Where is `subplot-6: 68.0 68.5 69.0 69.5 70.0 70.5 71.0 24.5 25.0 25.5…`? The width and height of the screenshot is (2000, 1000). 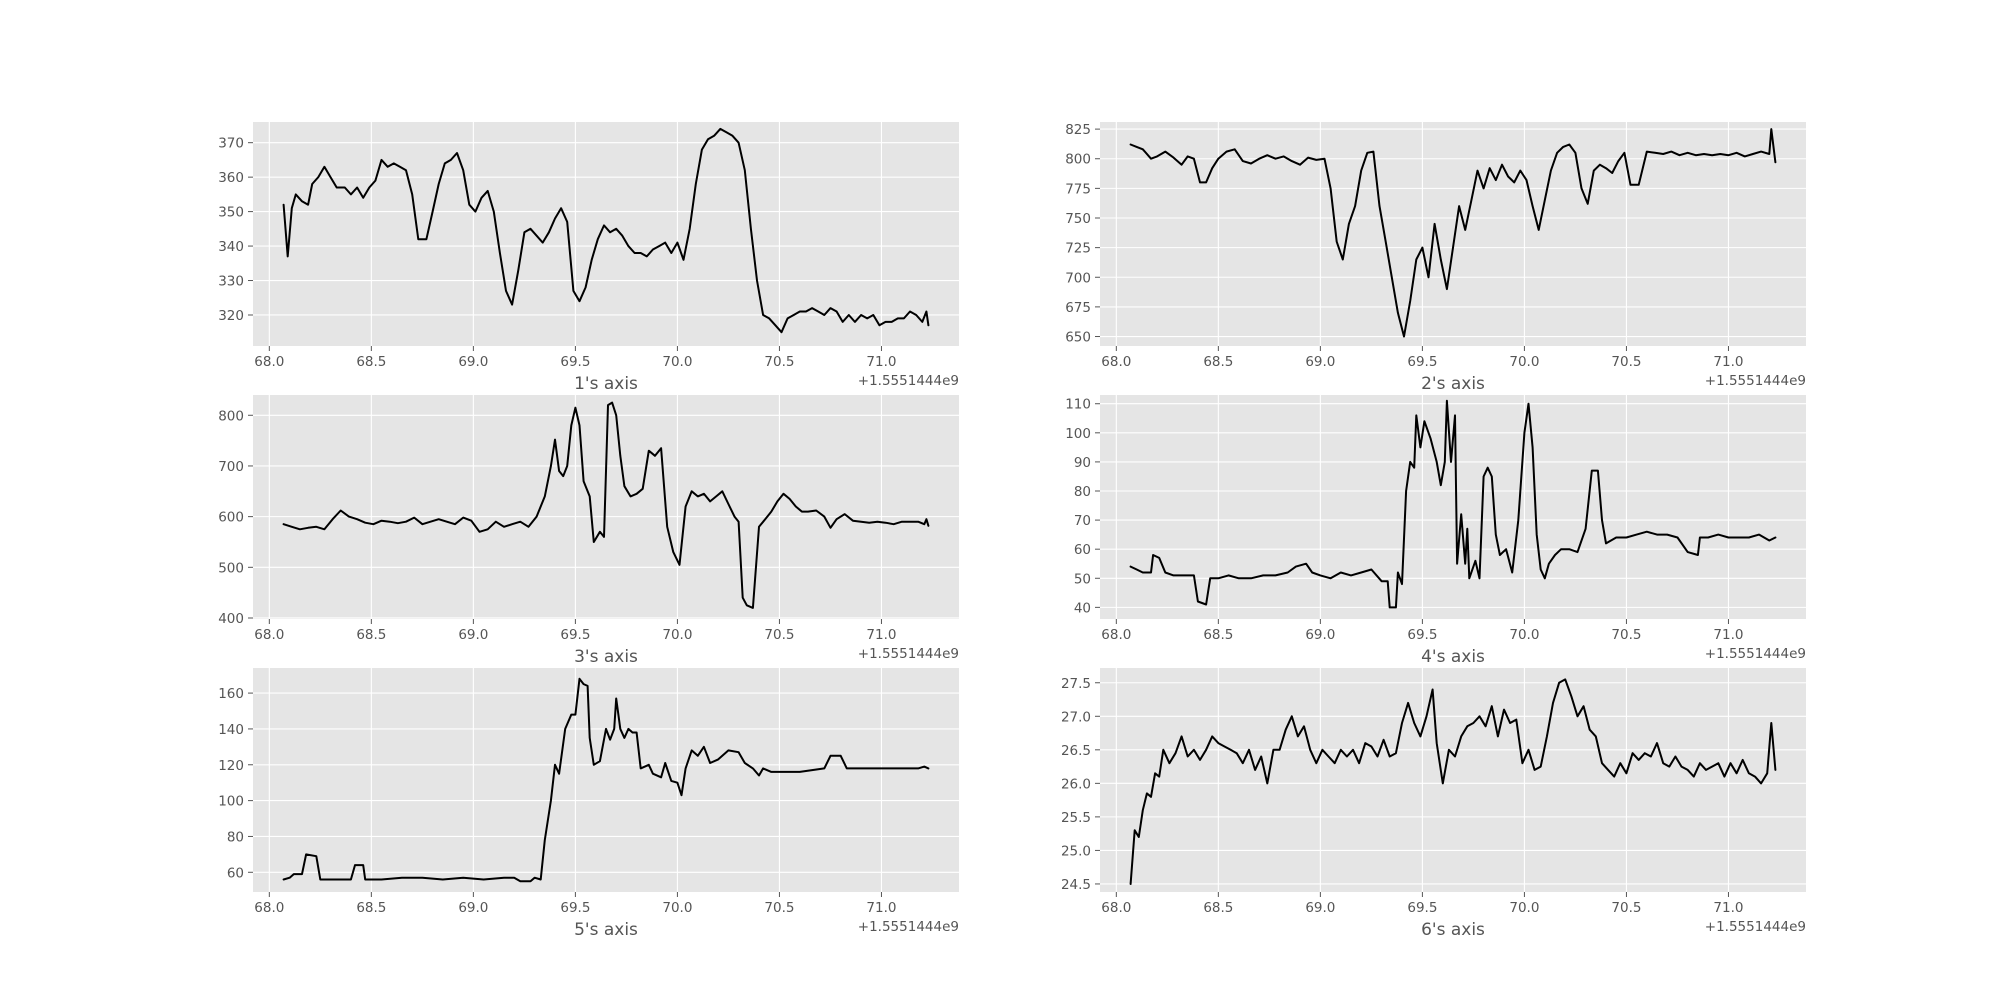
subplot-6: 68.0 68.5 69.0 69.5 70.0 70.5 71.0 24.5 25.0 25.5… is located at coordinates (1433, 804).